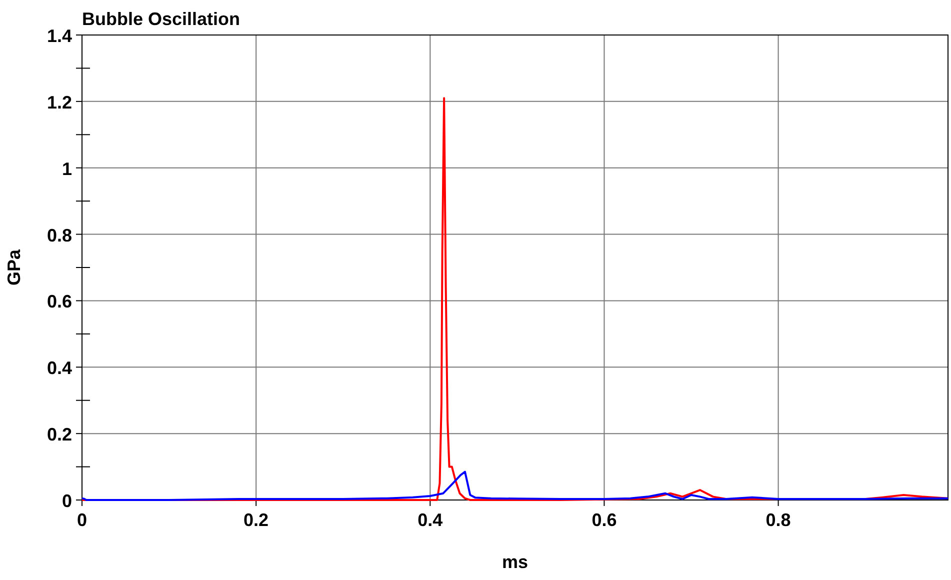  I want to click on x-tick-label: 0.8, so click(778, 520).